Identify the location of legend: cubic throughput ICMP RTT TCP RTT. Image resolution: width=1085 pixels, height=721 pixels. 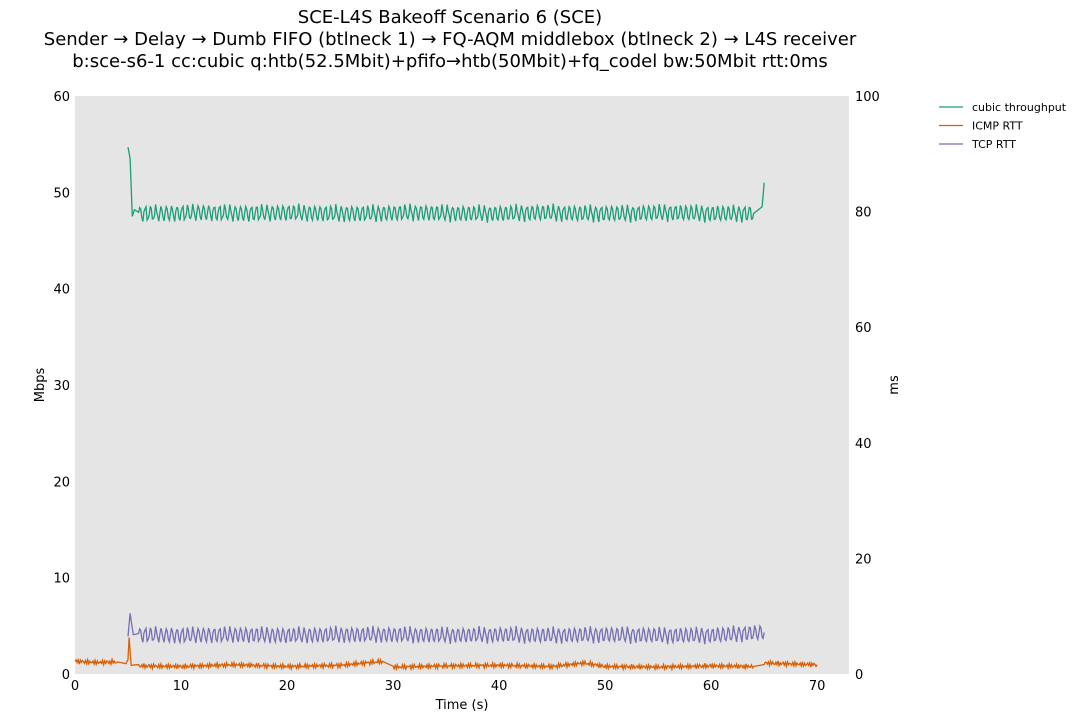
(1003, 126).